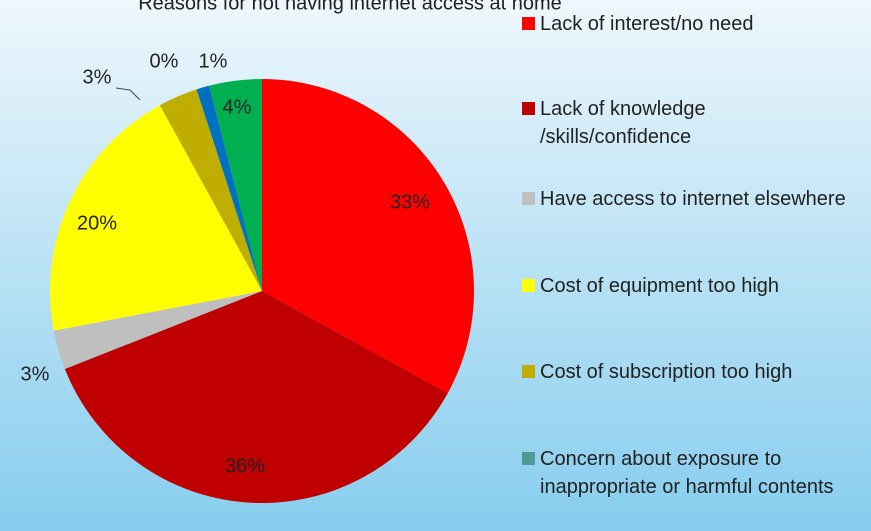  I want to click on legend-label: Cost of equipment too high, so click(660, 286).